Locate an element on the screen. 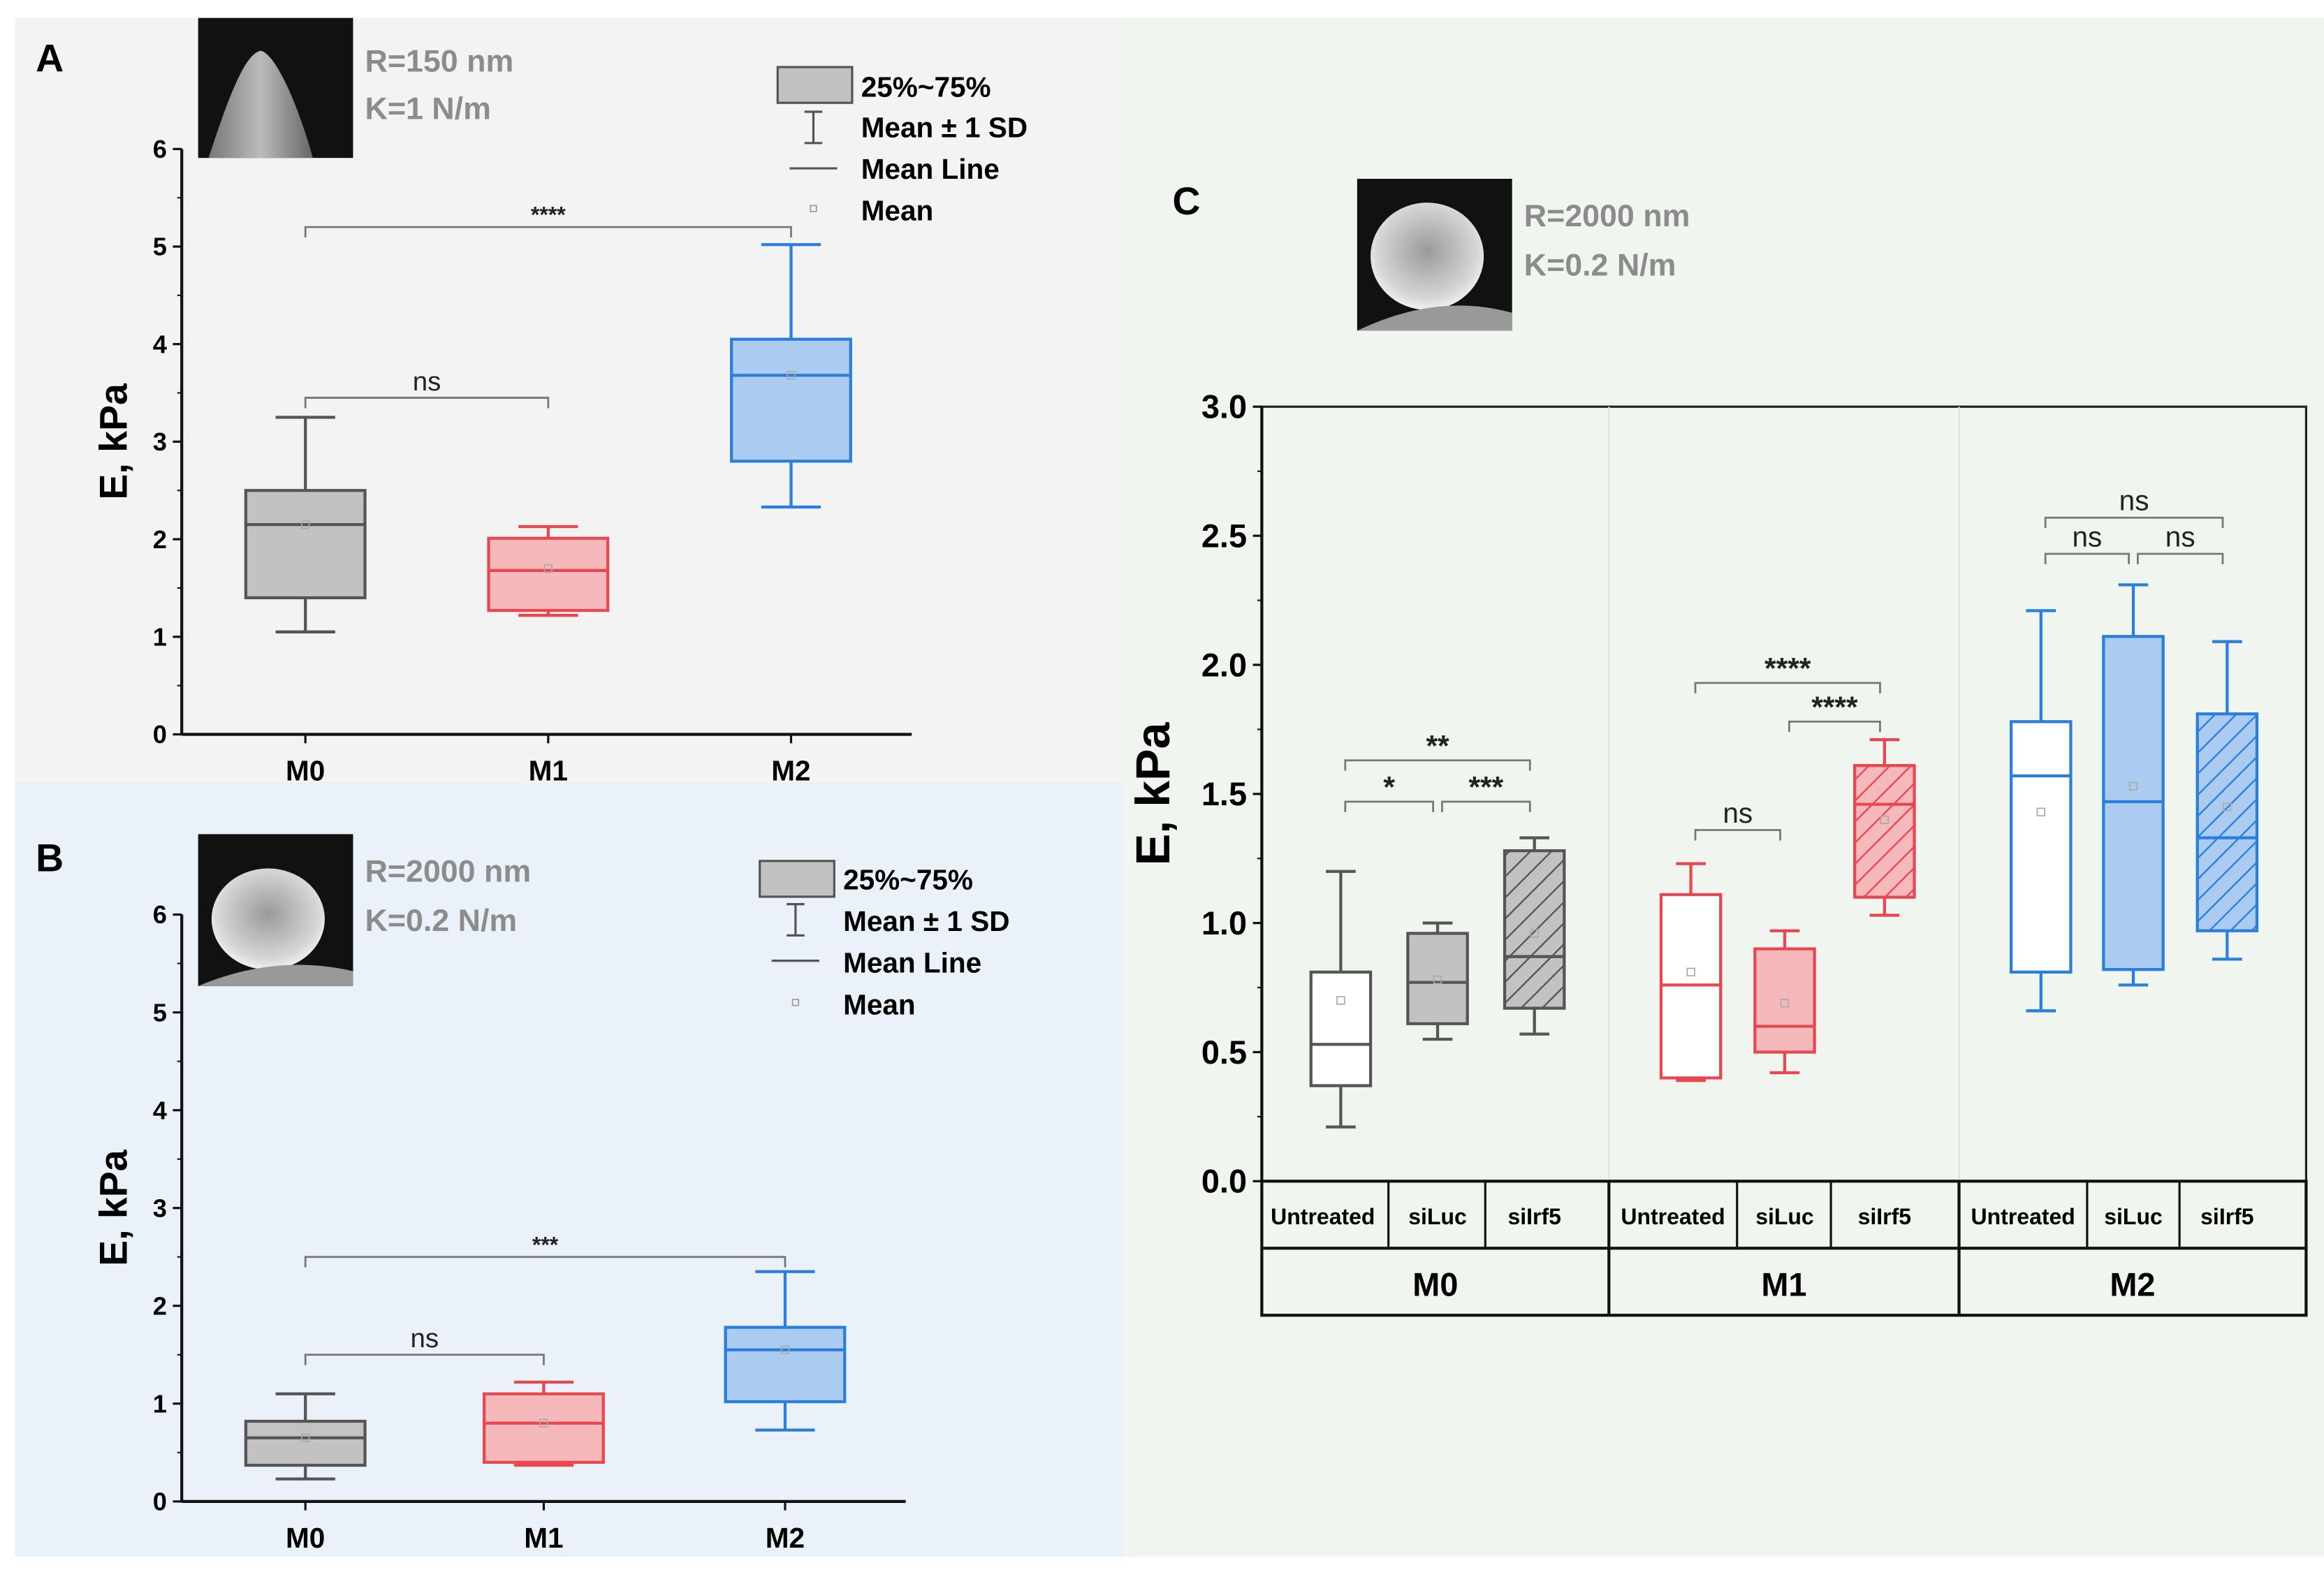 The width and height of the screenshot is (2324, 1570). probe-radius-c: R=2000 nm is located at coordinates (1607, 215).